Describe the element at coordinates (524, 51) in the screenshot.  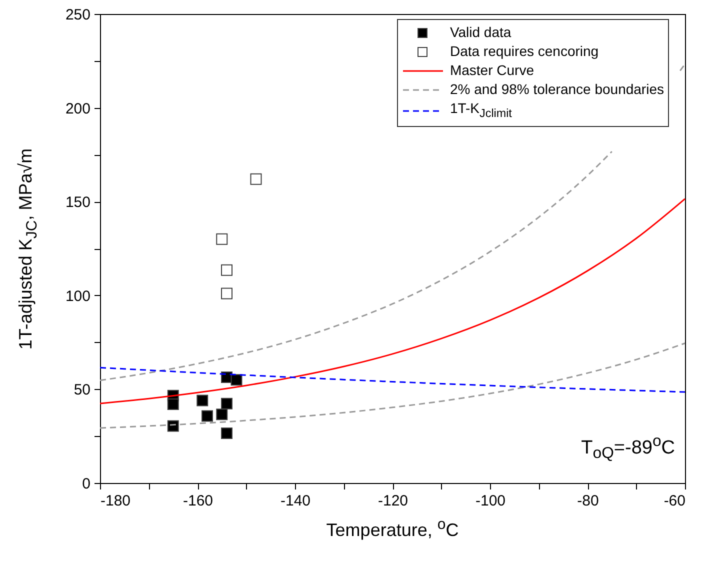
I see `legend-label: Data requires cencoring` at that location.